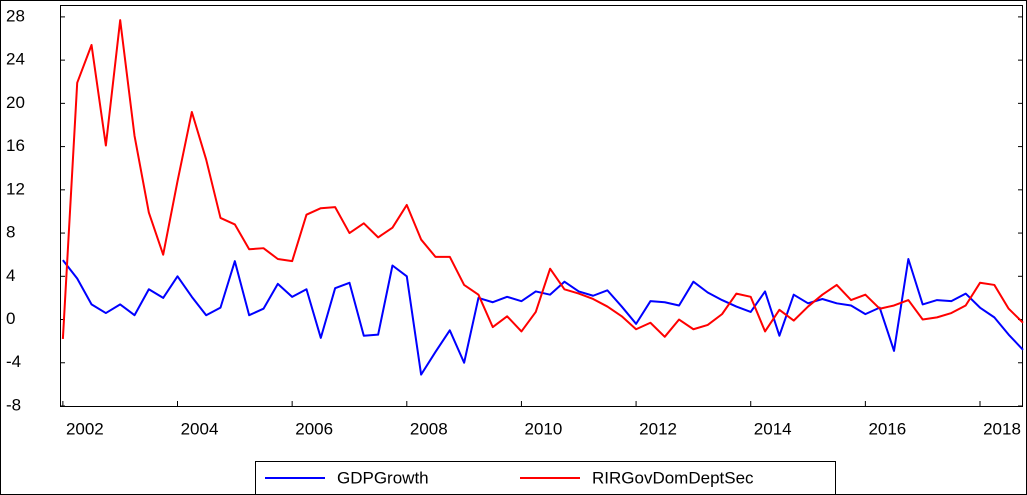  I want to click on x-tick-label: 2012, so click(658, 428).